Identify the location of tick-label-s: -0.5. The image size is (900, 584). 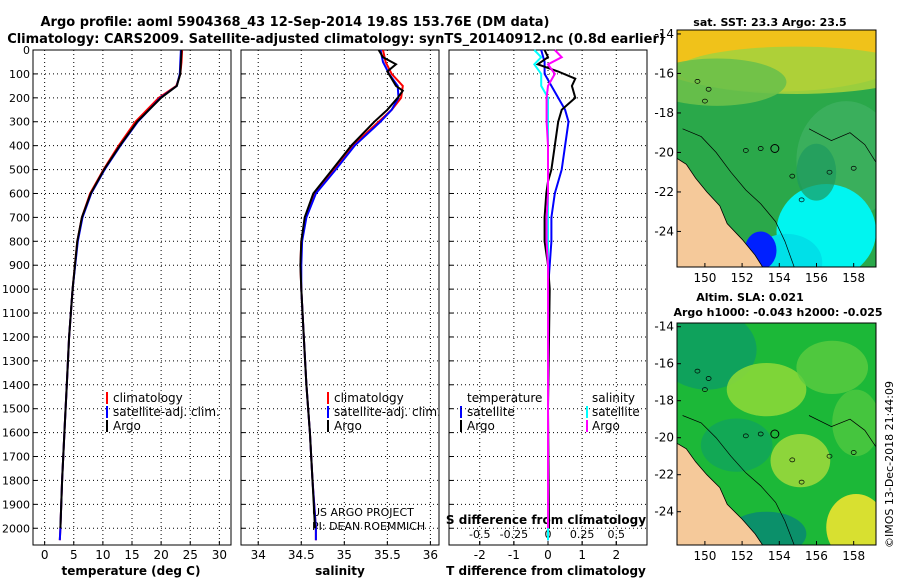
(479, 534).